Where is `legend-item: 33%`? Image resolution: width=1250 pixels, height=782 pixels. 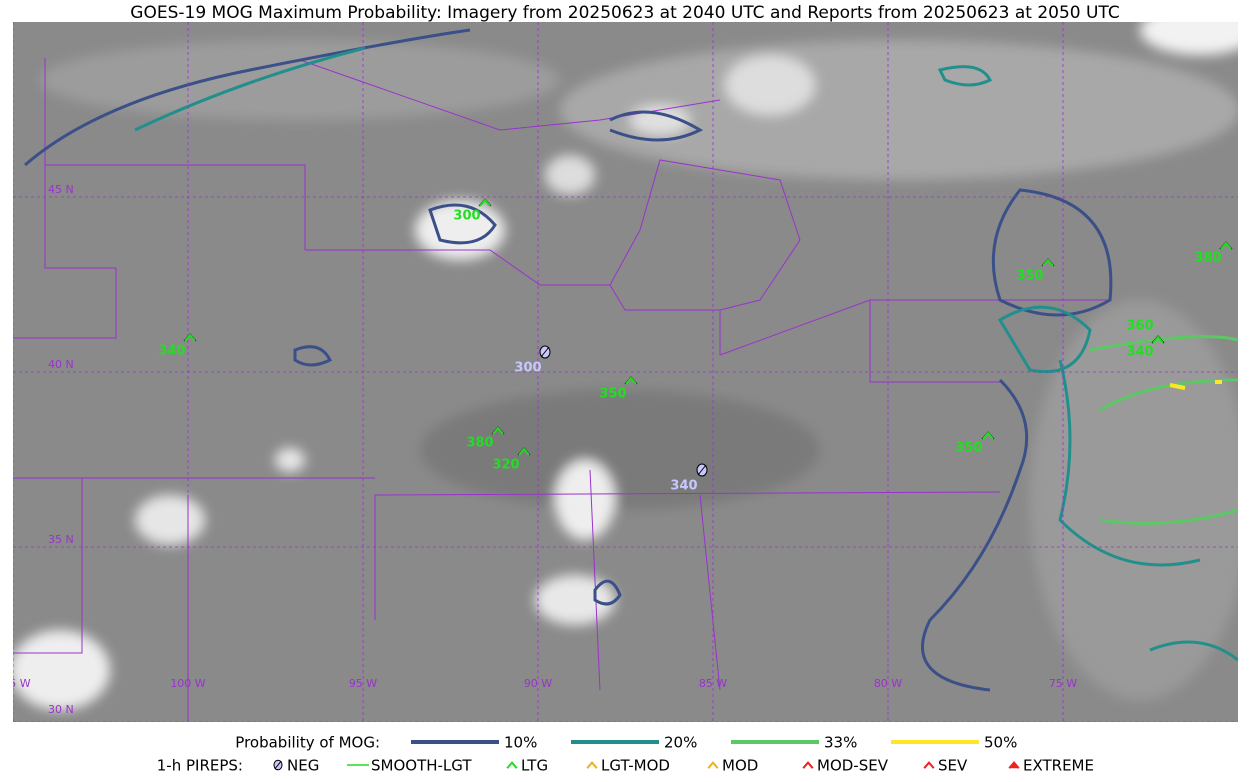
legend-item: 33% is located at coordinates (840, 743).